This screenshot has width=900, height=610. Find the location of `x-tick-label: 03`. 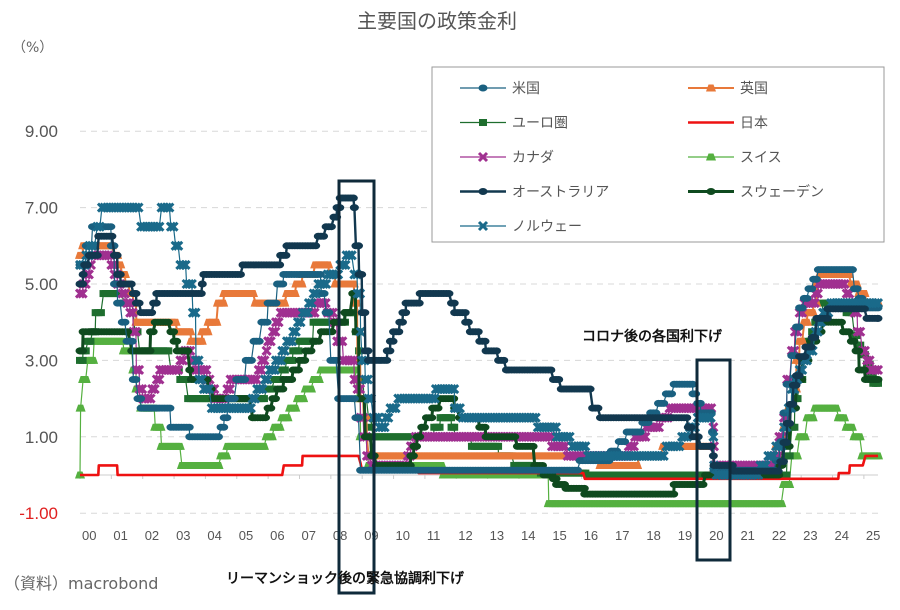

x-tick-label: 03 is located at coordinates (183, 535).